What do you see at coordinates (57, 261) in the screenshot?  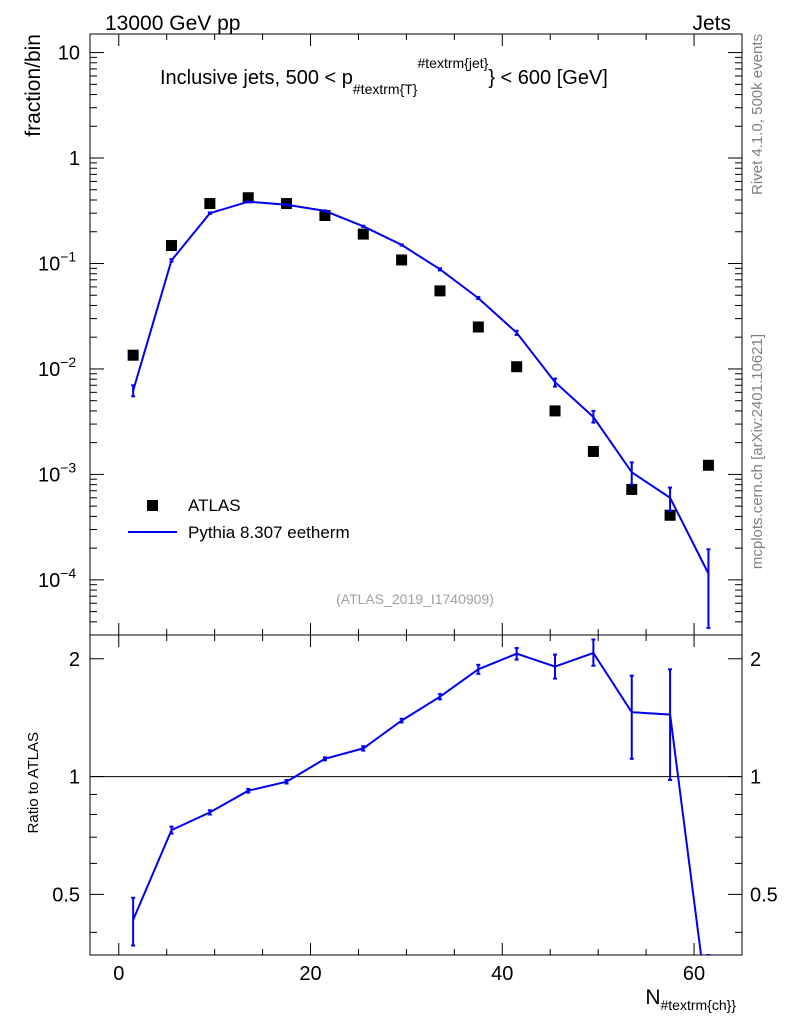 I see `y-tick-label: 10⁻¹` at bounding box center [57, 261].